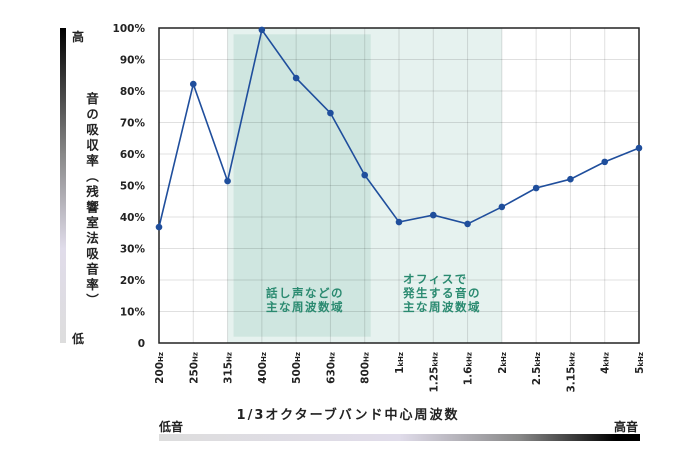  Describe the element at coordinates (171, 427) in the screenshot. I see `low-tone-label: 低音` at that location.